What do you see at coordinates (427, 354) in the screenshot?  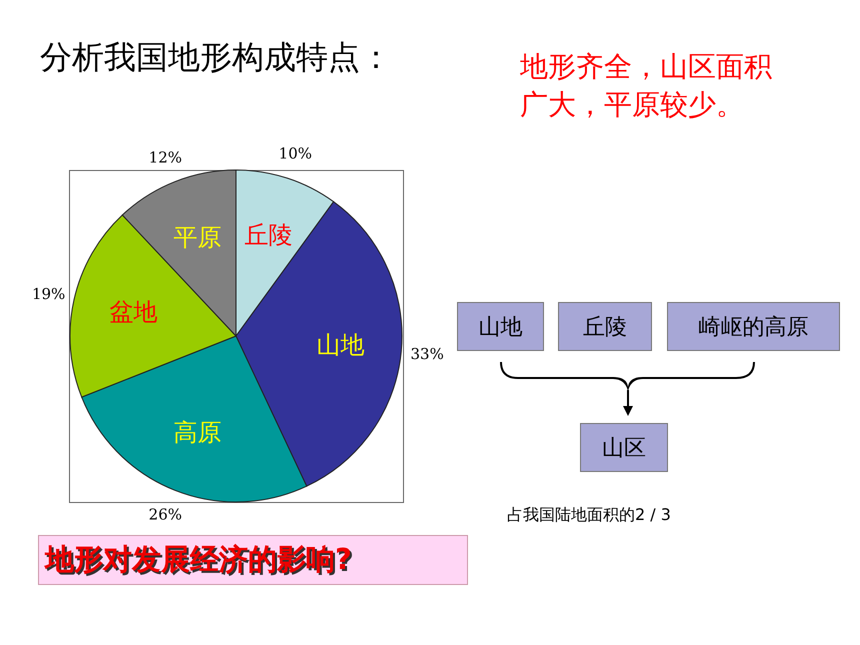 I see `data-label: 33%` at bounding box center [427, 354].